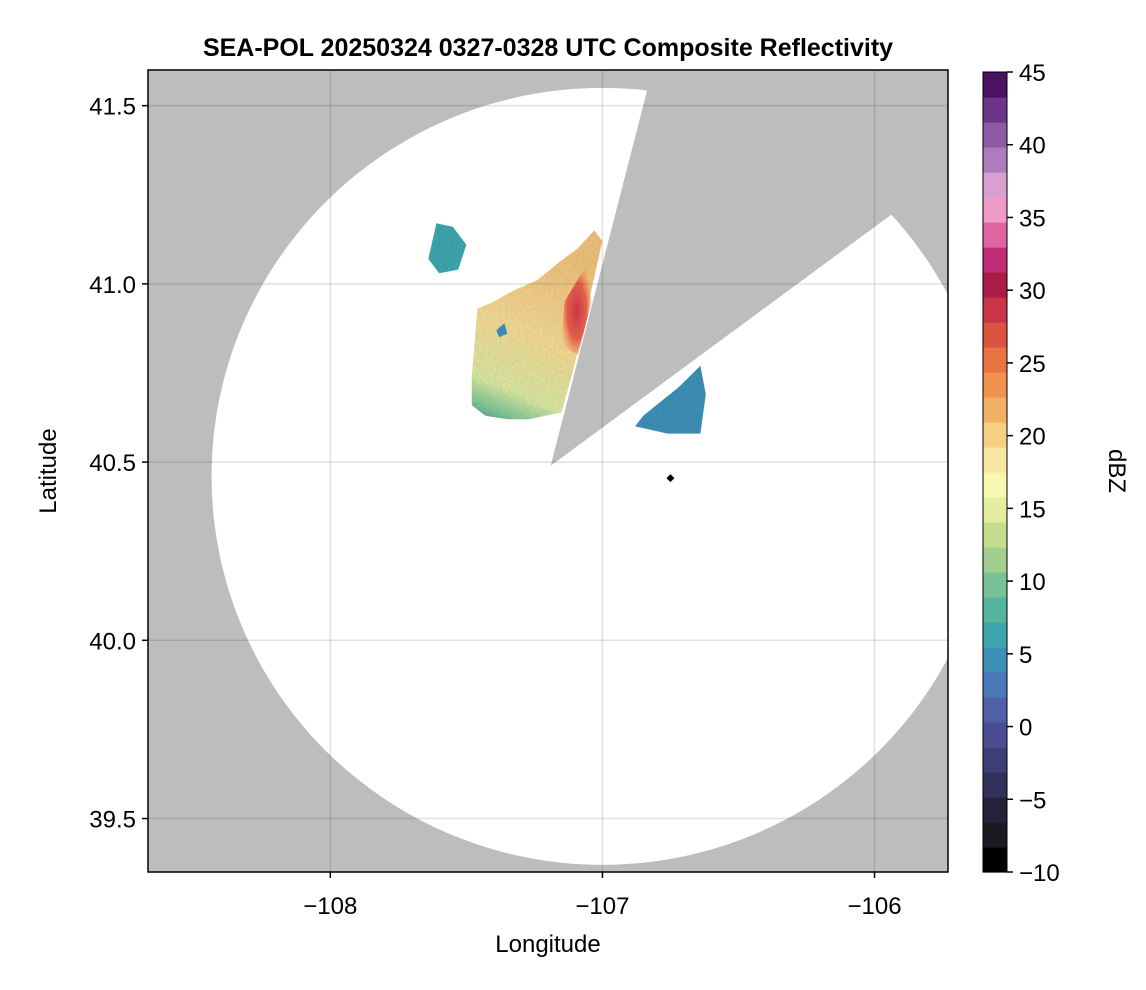  Describe the element at coordinates (112, 820) in the screenshot. I see `y-tick-label: 39.5` at that location.